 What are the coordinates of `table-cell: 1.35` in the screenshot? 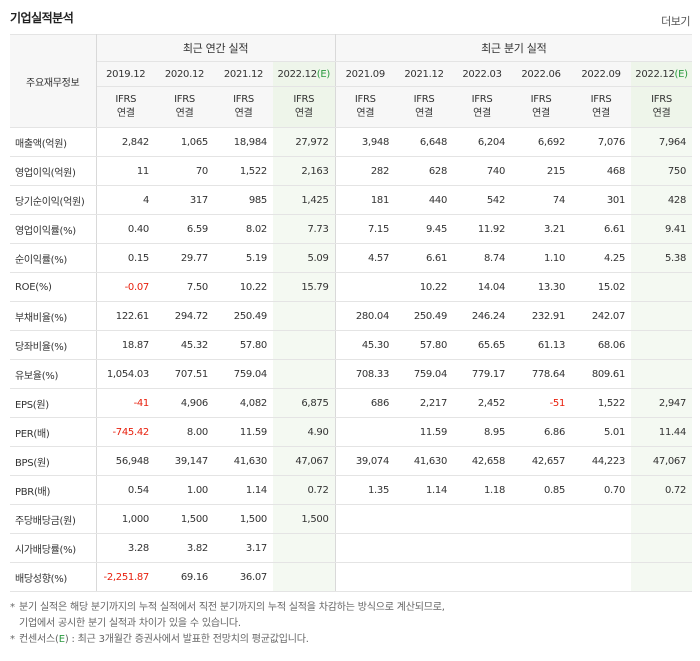 It's located at (365, 490).